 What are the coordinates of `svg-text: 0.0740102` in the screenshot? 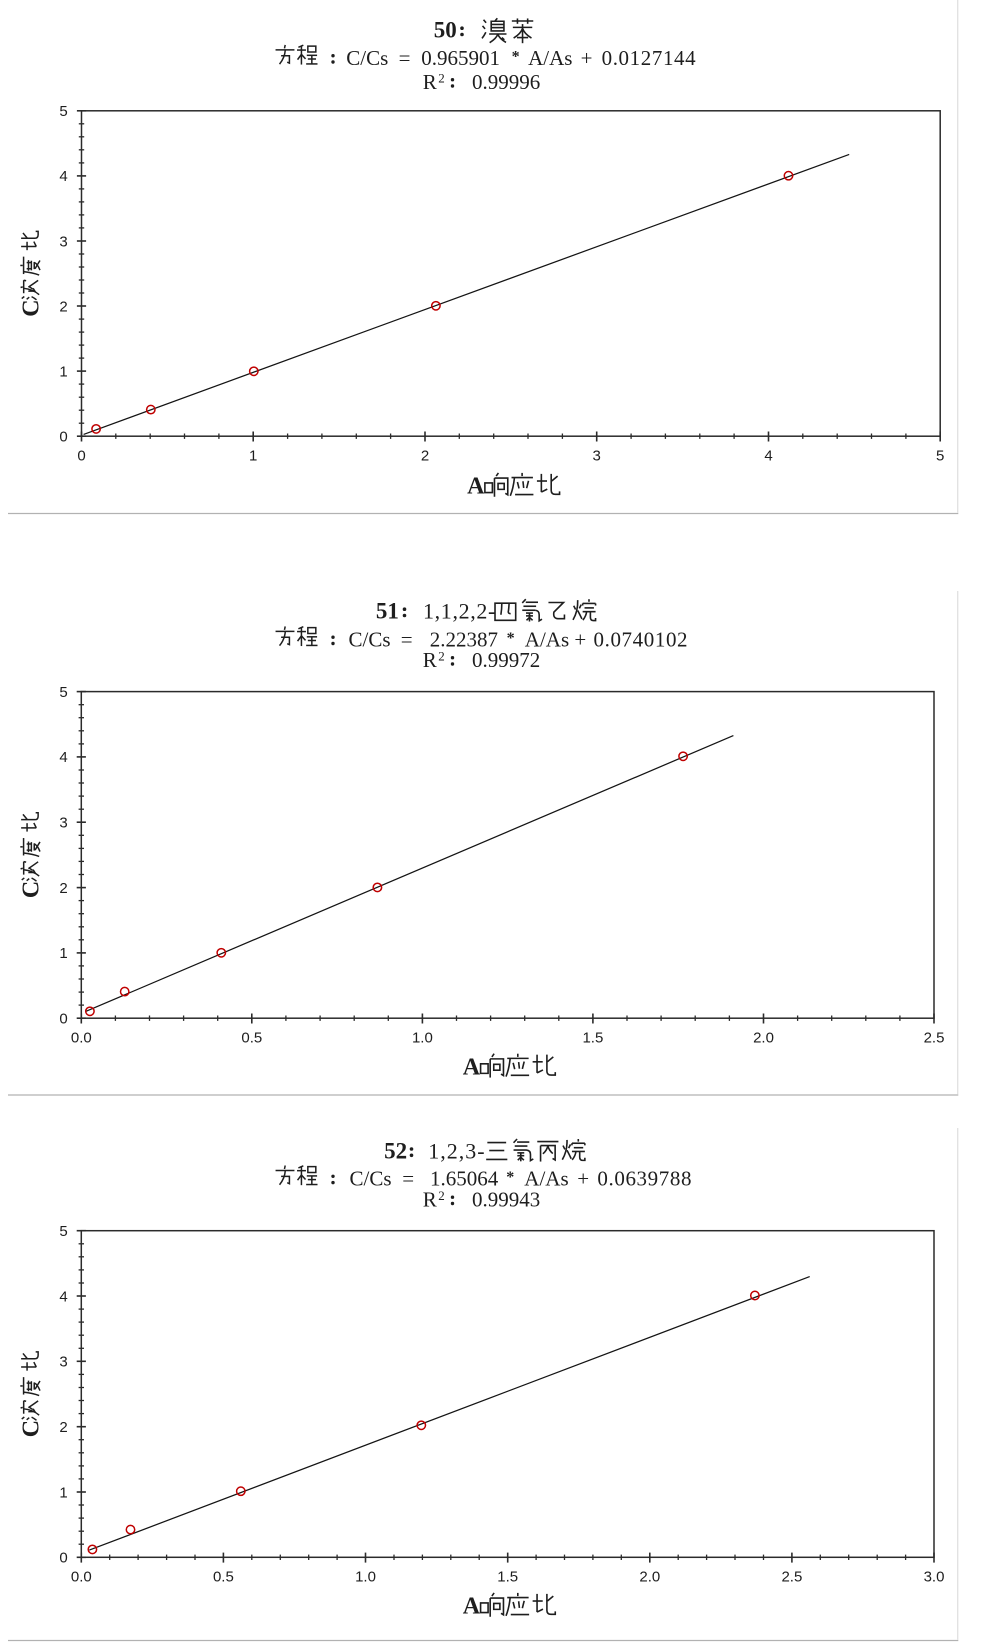 It's located at (641, 640).